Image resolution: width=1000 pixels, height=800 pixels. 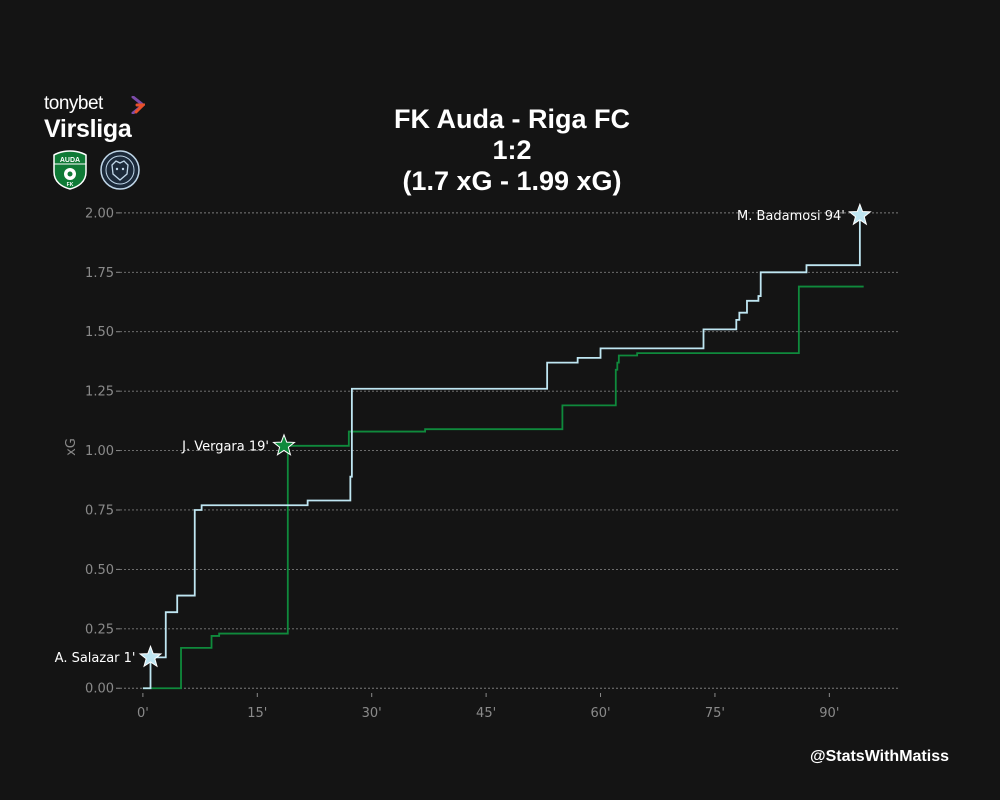 What do you see at coordinates (99, 451) in the screenshot?
I see `y-tick-label: 1.00` at bounding box center [99, 451].